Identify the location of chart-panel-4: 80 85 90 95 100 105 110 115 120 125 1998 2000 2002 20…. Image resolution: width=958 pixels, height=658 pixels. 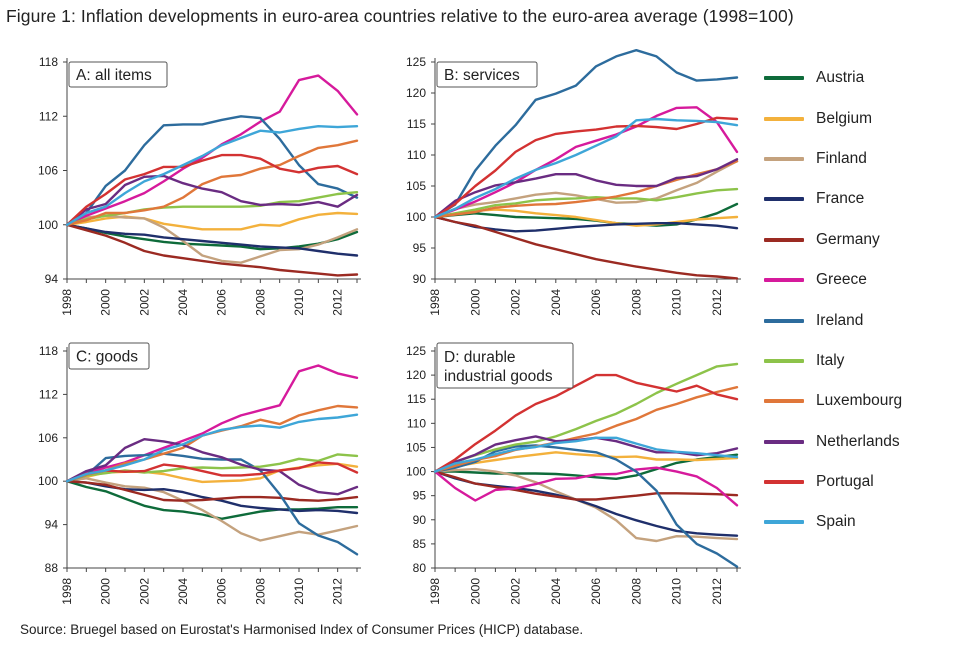
(573, 473).